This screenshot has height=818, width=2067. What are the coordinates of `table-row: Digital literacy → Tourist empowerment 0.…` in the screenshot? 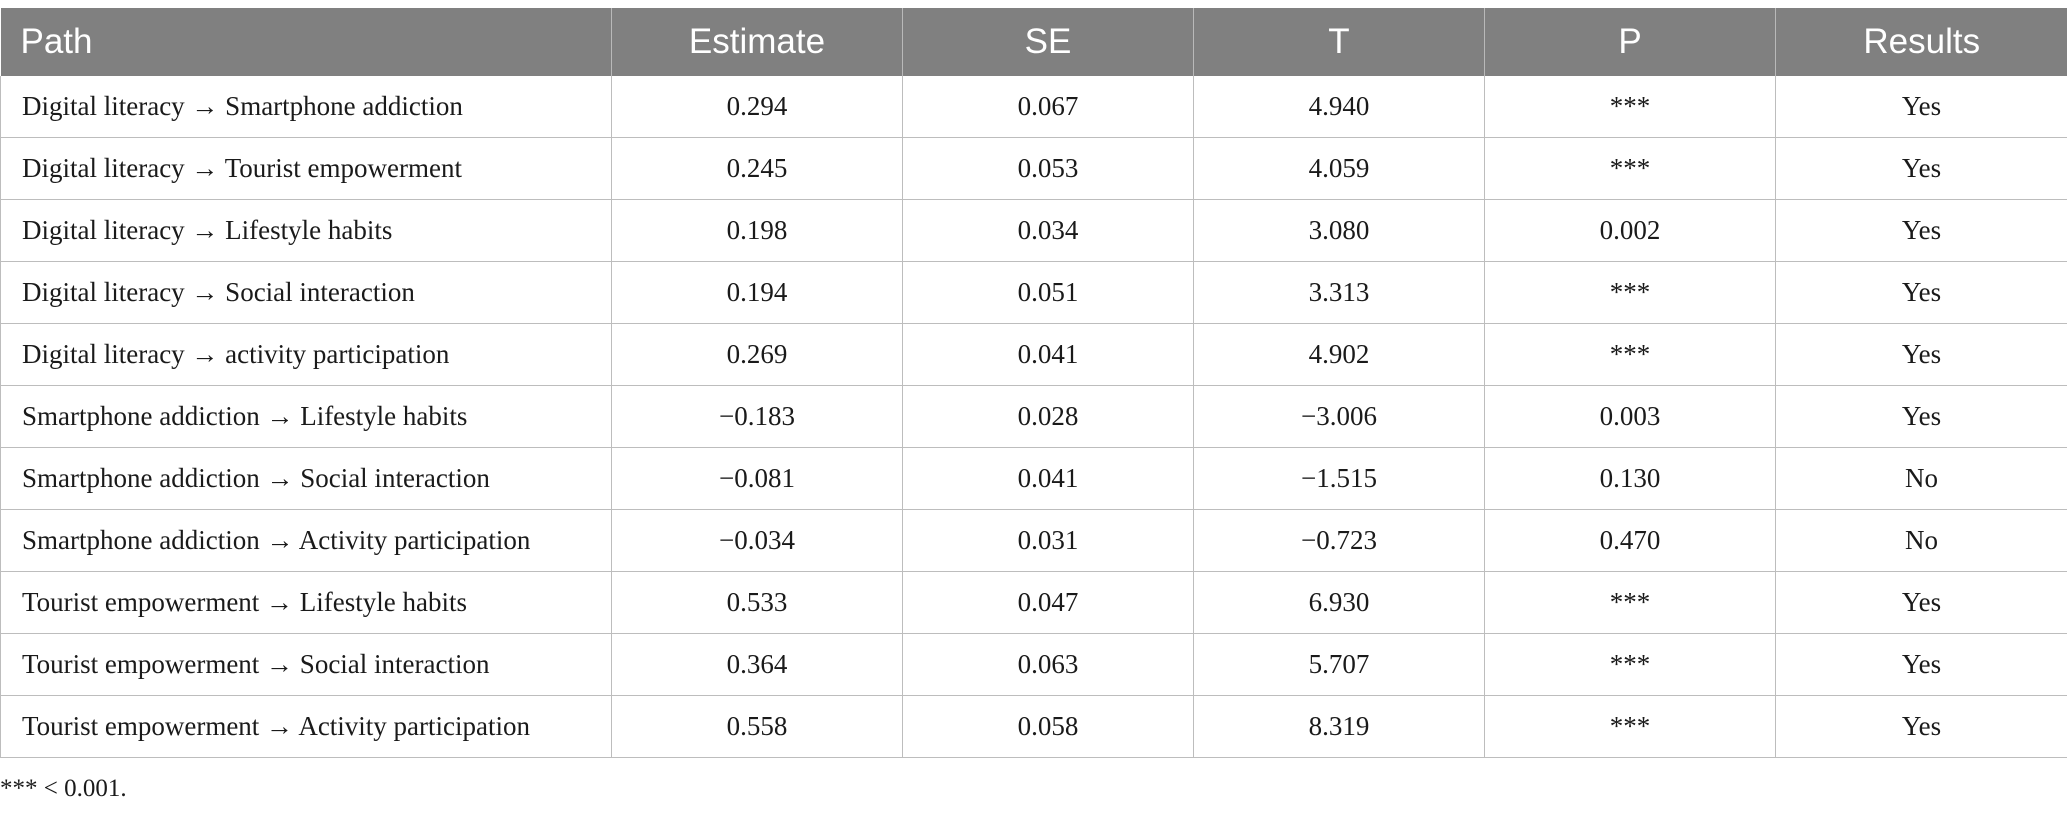 It's located at (1033, 168).